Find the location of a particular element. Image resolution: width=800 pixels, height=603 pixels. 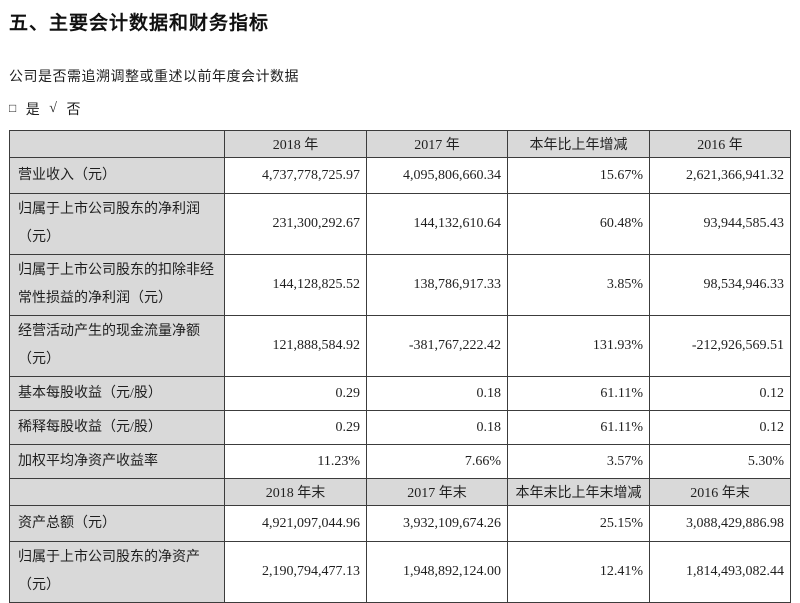

table-row-weighted-avg-roe: 加权平均净资产收益率 11.23% 7.66% 3.57% 5.30% is located at coordinates (400, 461).